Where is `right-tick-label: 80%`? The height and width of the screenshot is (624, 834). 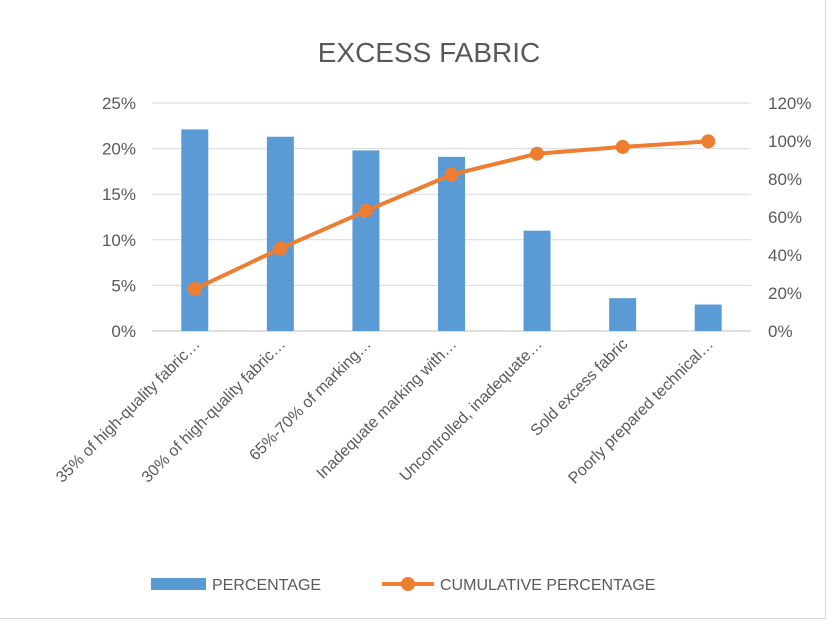
right-tick-label: 80% is located at coordinates (785, 179).